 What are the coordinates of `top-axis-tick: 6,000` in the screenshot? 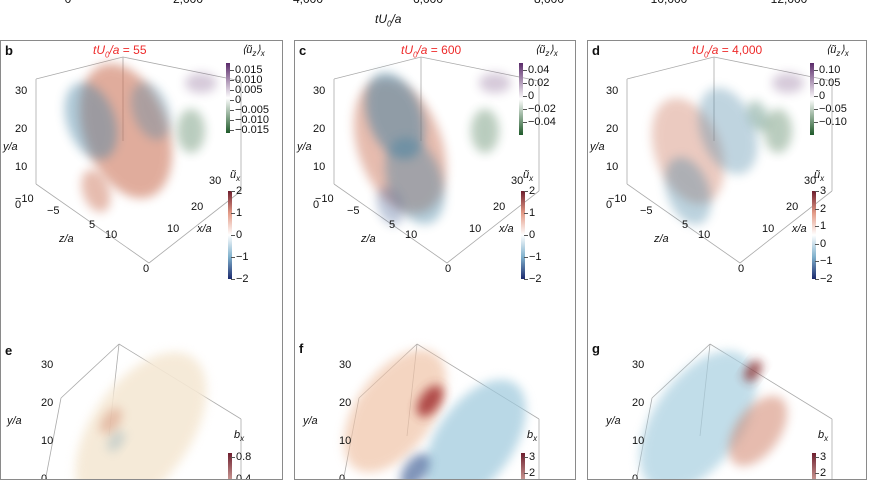 It's located at (428, 3).